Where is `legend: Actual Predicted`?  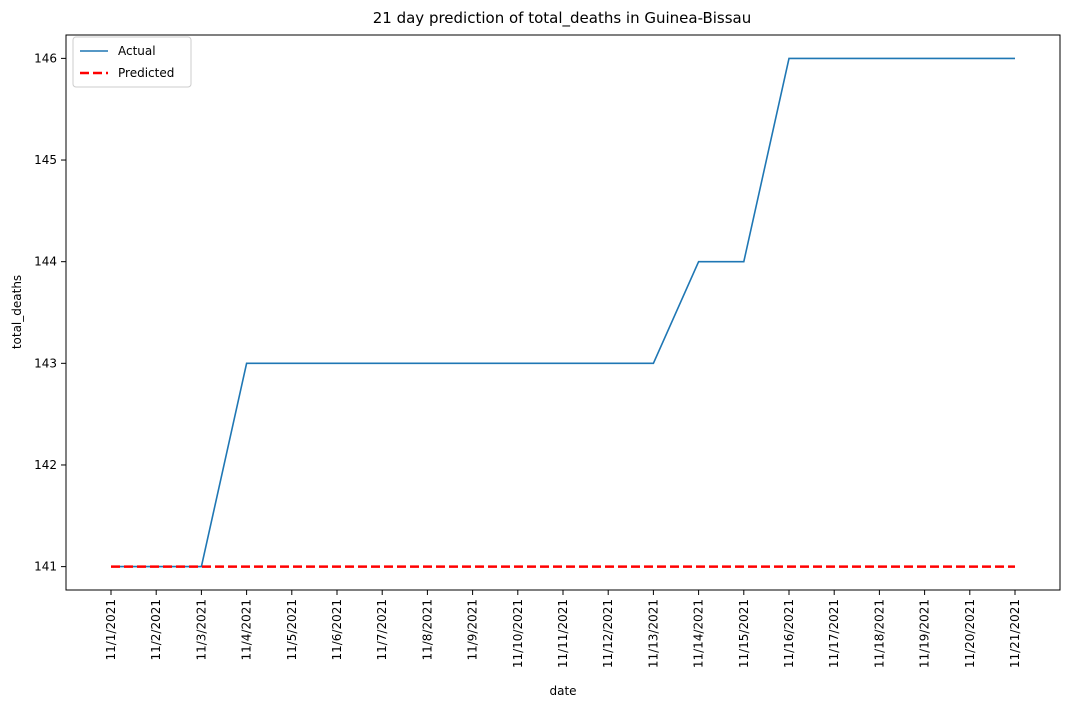 legend: Actual Predicted is located at coordinates (132, 62).